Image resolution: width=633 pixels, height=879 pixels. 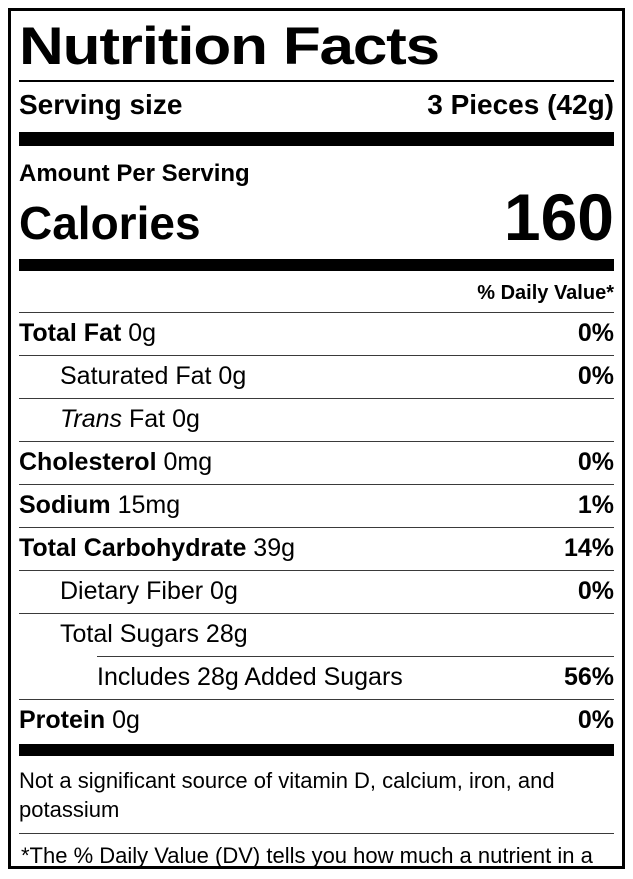 I want to click on nutrient-name: Saturated Fat 0g, so click(x=153, y=376).